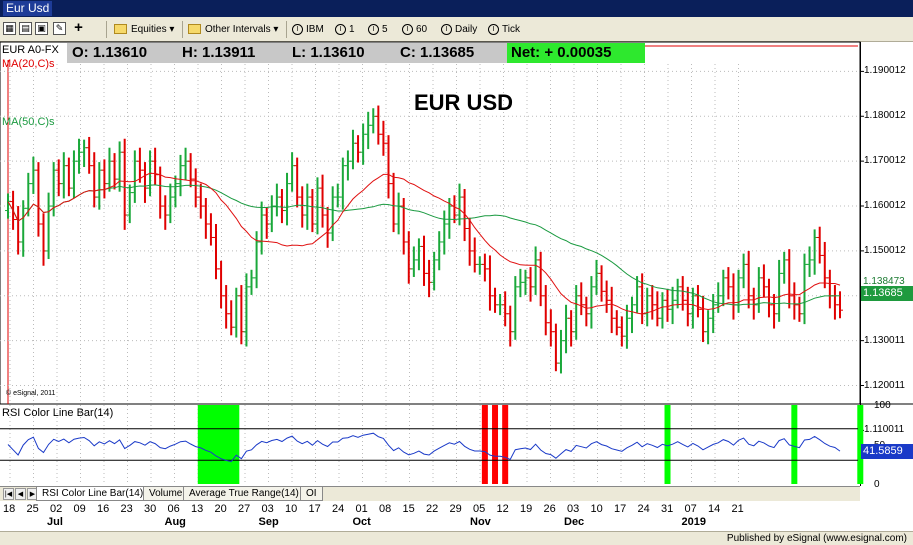 The height and width of the screenshot is (545, 913). I want to click on time-tick-label: 19, so click(526, 509).